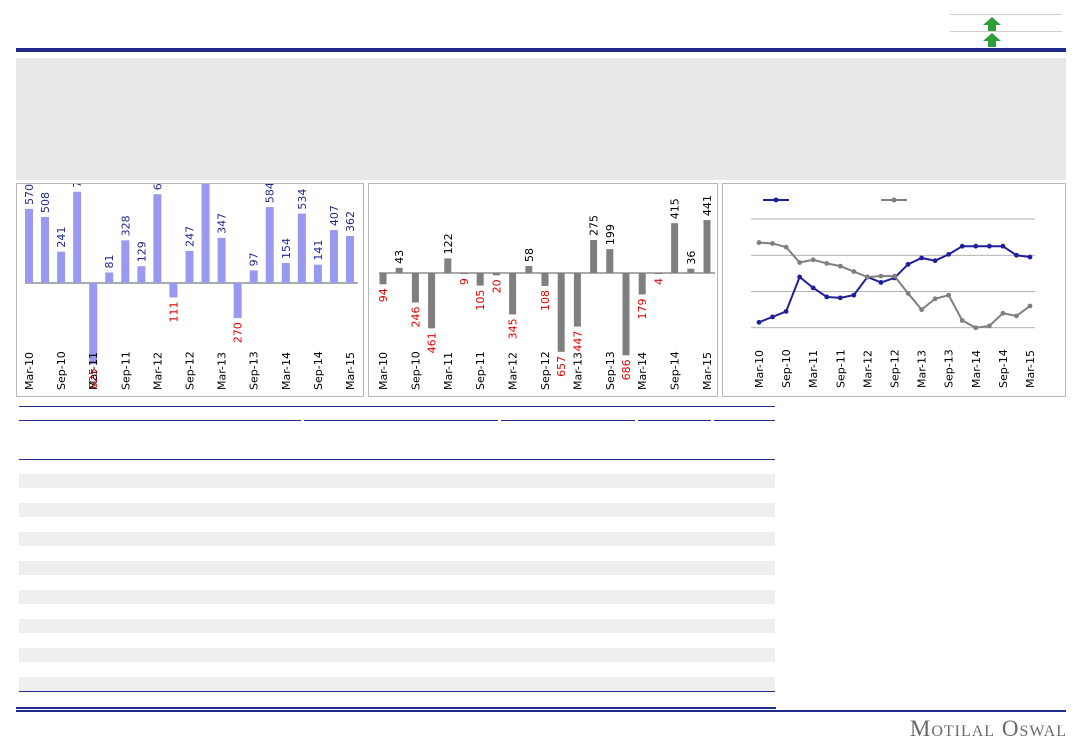  I want to click on data-label: 58, so click(529, 255).